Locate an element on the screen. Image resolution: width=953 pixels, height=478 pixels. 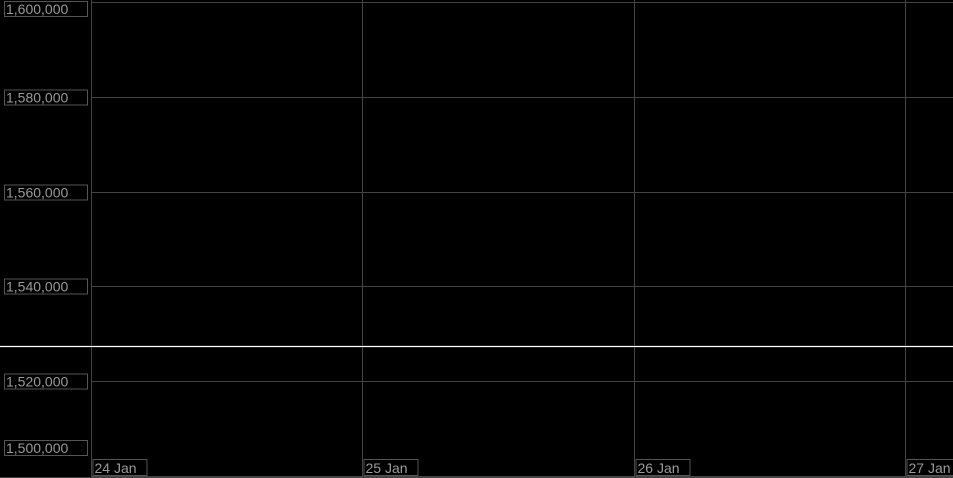
y-tick-label: 1,540,000 is located at coordinates (37, 287).